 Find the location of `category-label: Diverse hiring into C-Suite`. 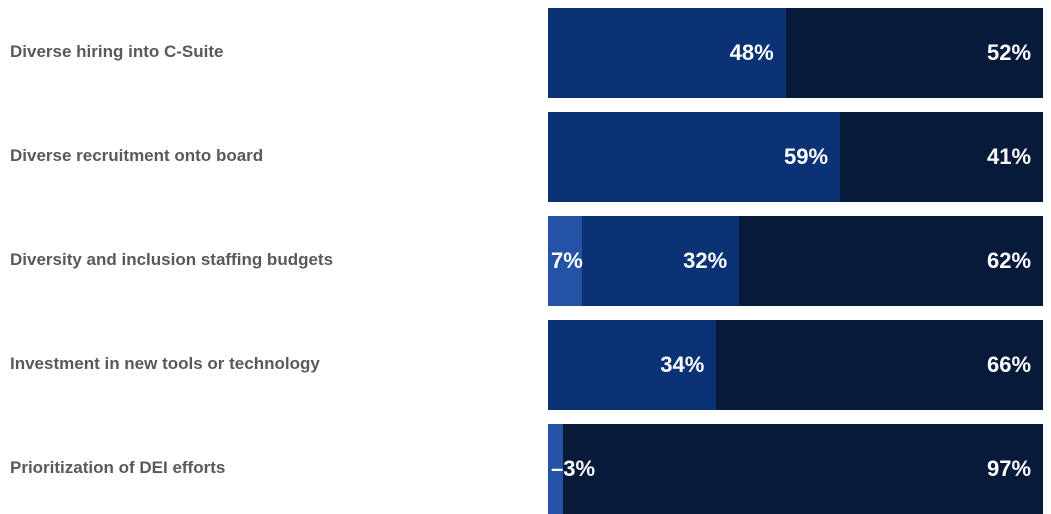

category-label: Diverse hiring into C-Suite is located at coordinates (117, 51).